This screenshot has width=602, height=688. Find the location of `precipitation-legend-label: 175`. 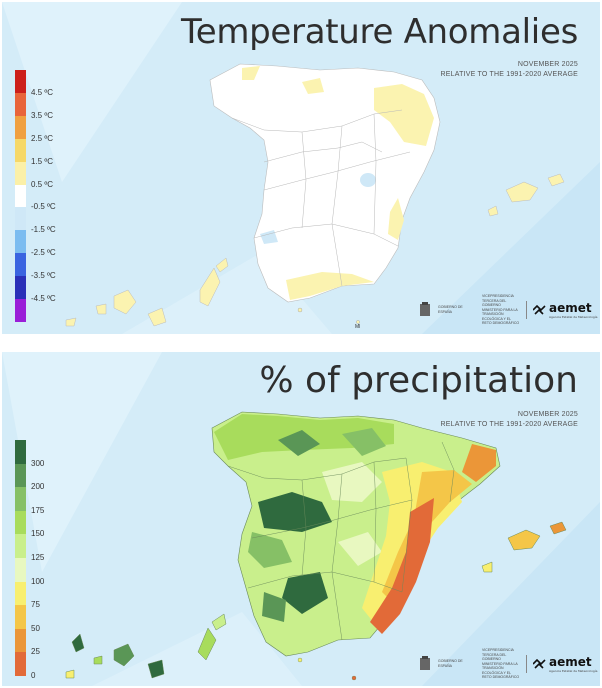

precipitation-legend-label: 175 is located at coordinates (38, 510).